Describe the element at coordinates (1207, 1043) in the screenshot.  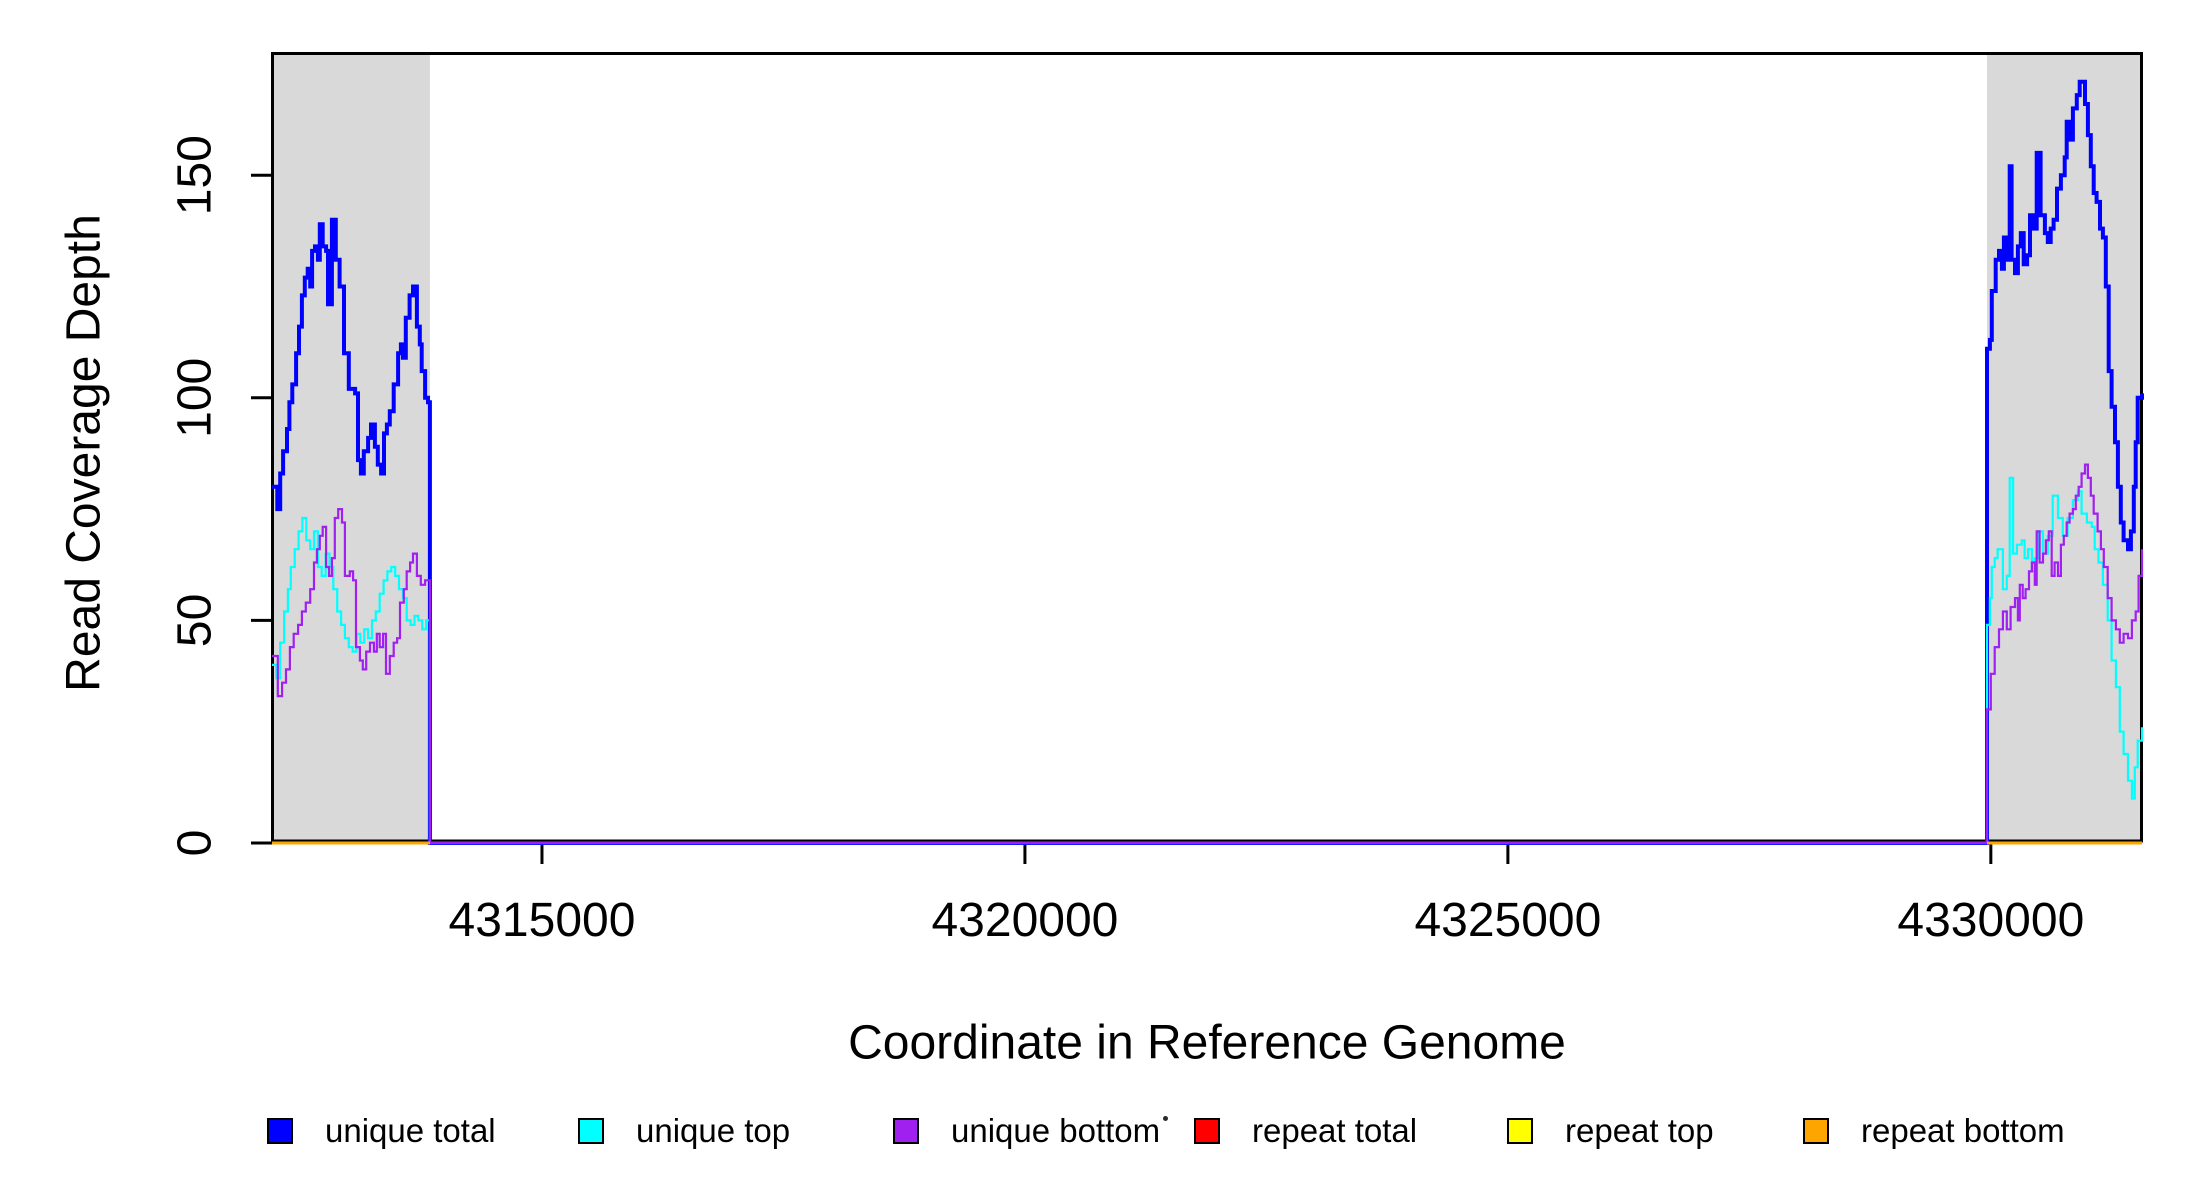
I see `x-axis-title: Coordinate in Reference Genome` at that location.